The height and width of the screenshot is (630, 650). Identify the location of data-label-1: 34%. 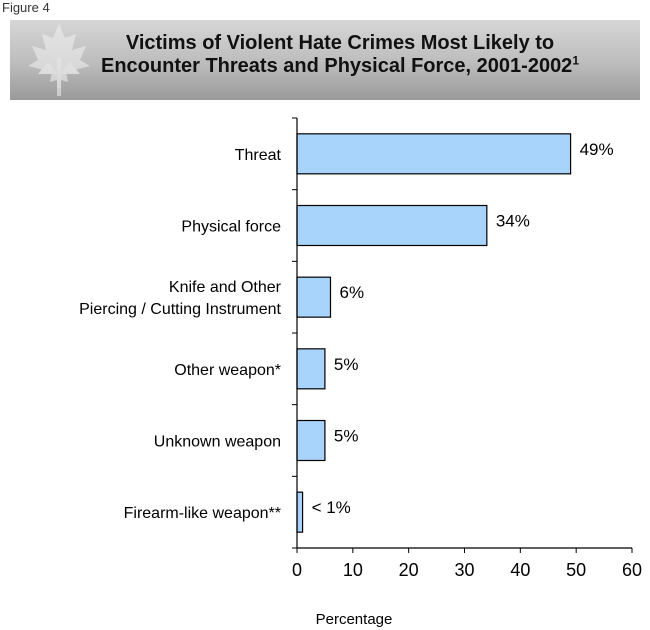
(513, 221).